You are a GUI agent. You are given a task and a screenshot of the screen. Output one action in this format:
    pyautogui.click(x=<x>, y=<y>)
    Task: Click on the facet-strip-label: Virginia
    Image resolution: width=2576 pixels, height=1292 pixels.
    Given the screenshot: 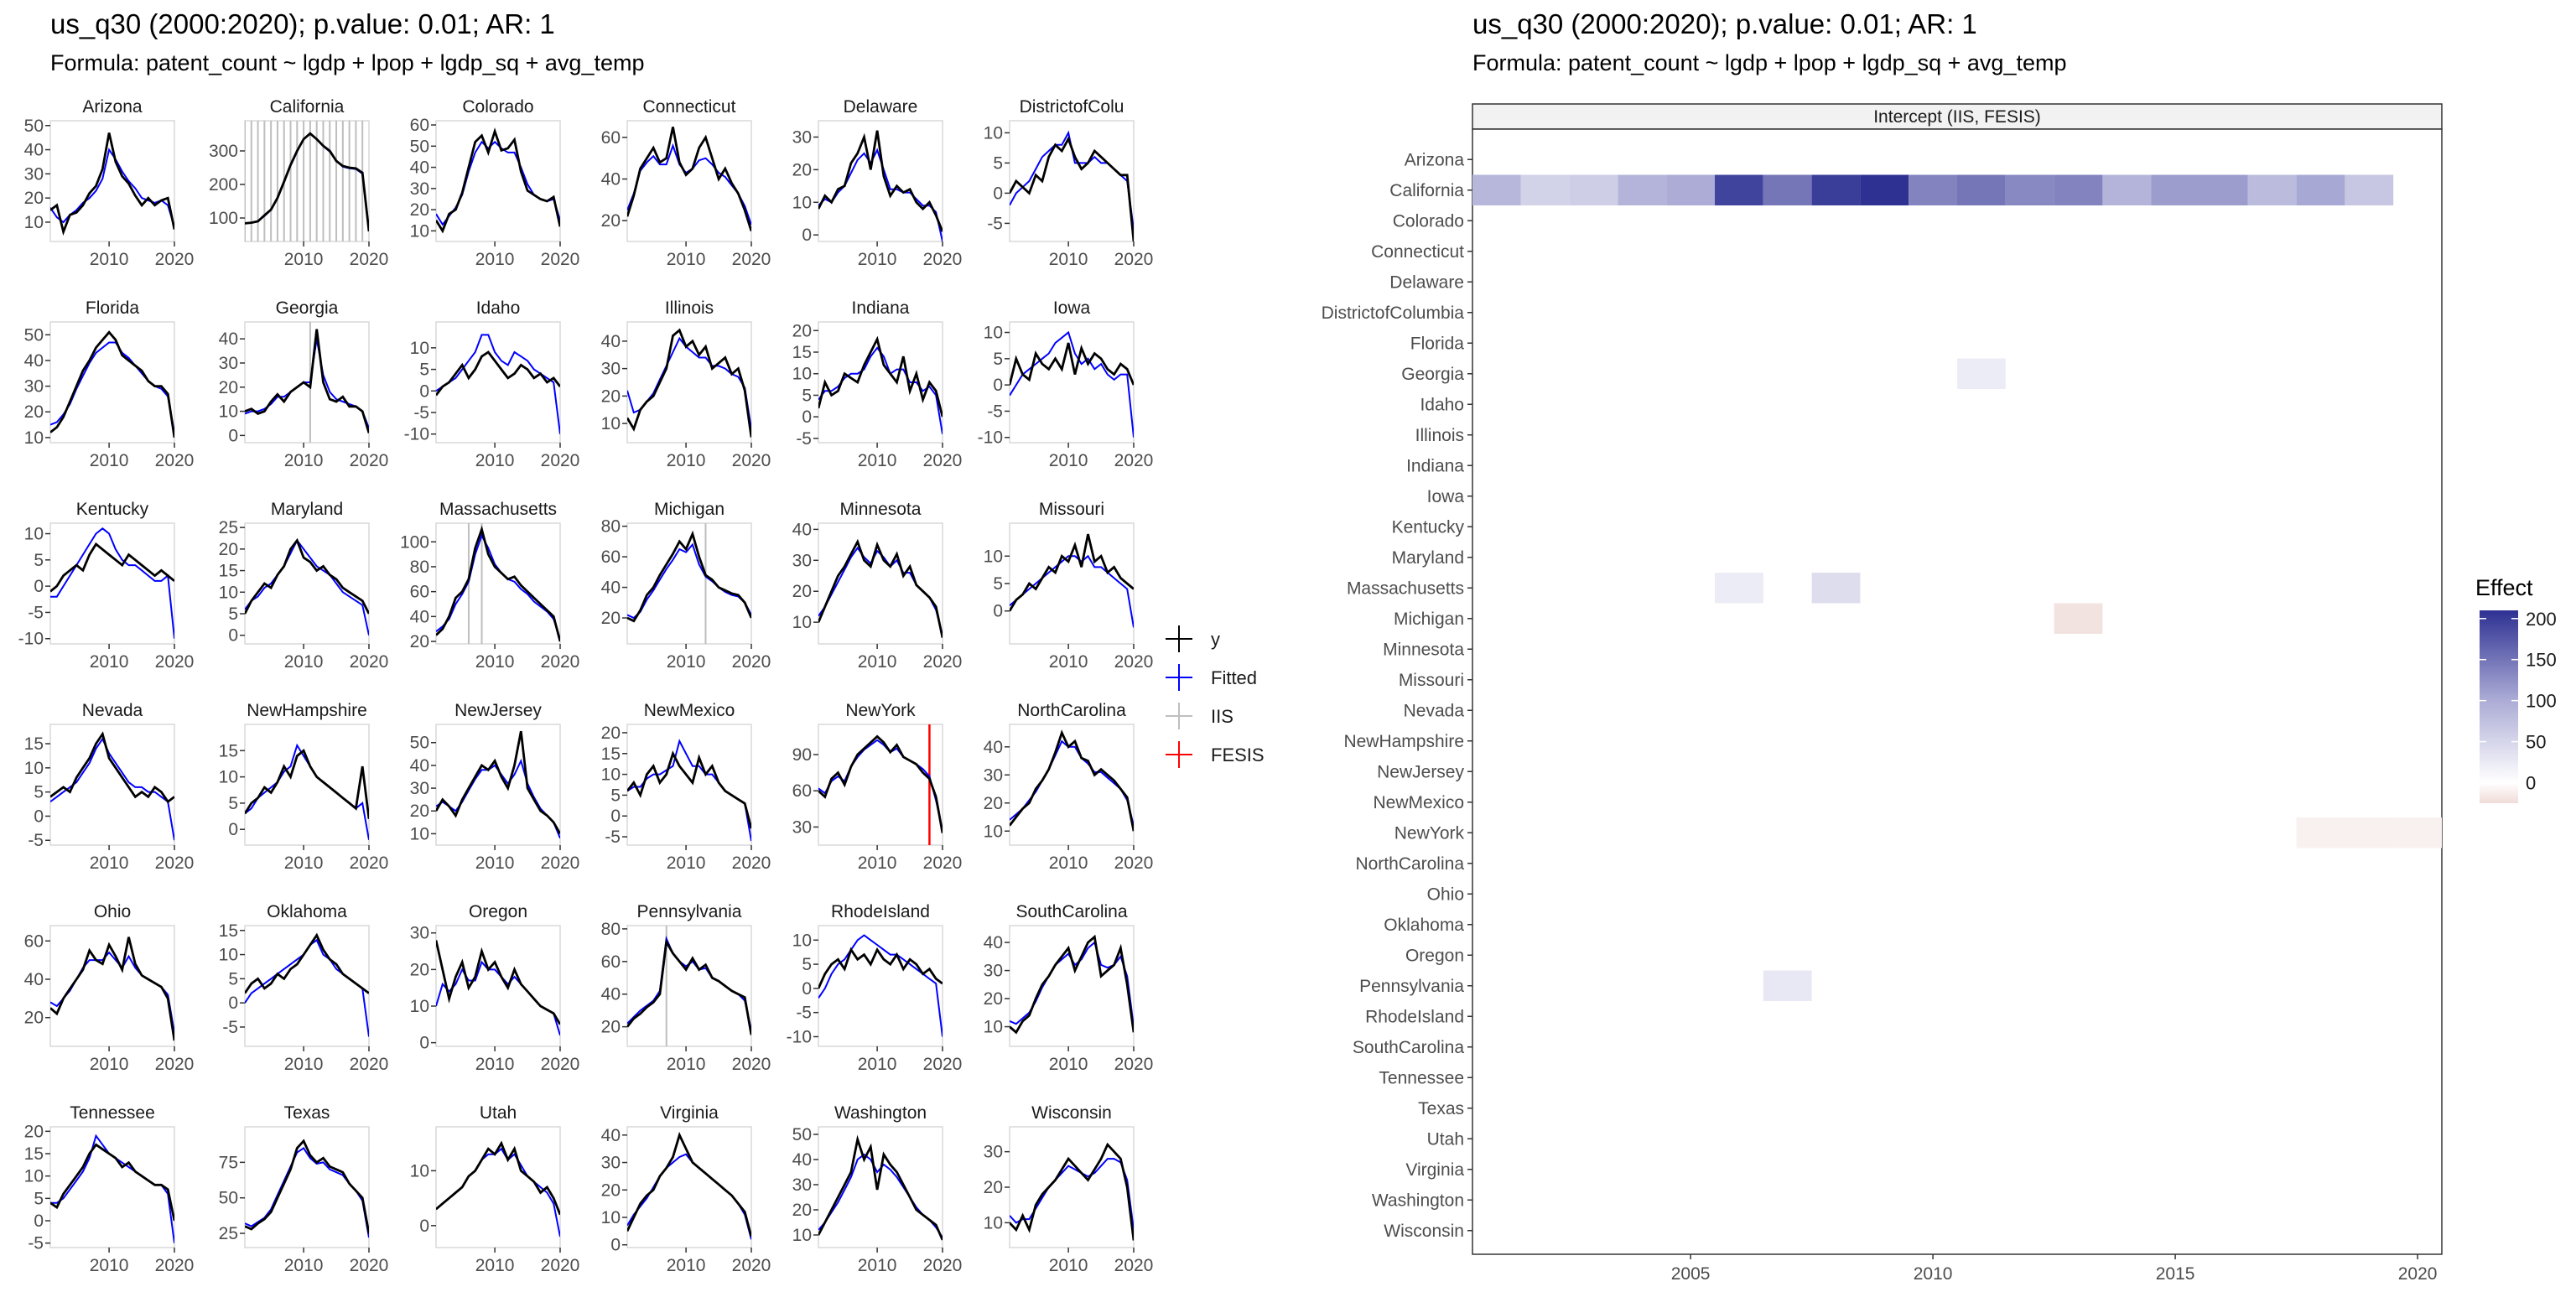 What is the action you would take?
    pyautogui.click(x=689, y=1113)
    